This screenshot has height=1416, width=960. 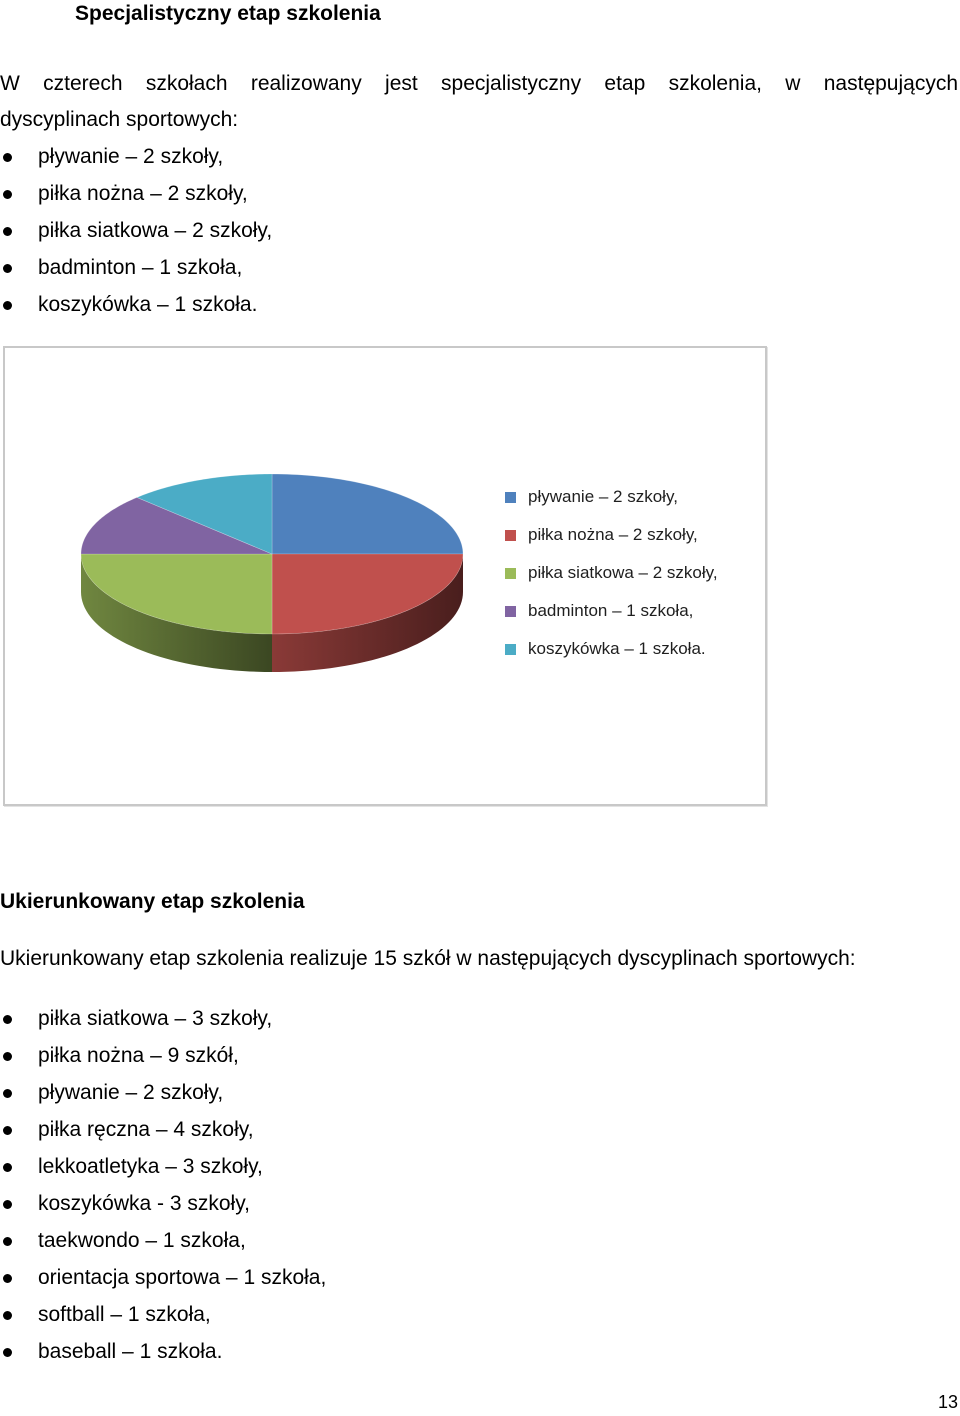 What do you see at coordinates (163, 1129) in the screenshot?
I see `list-item: piłka ręczna – 4 szkoły,` at bounding box center [163, 1129].